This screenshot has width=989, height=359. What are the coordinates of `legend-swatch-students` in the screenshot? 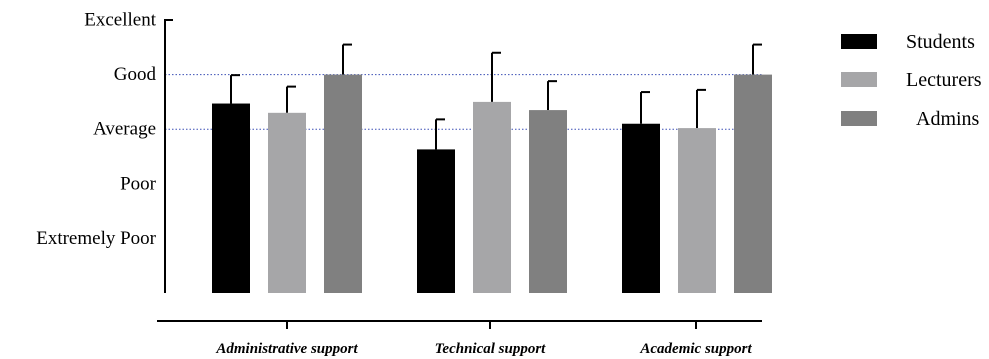 It's located at (859, 41).